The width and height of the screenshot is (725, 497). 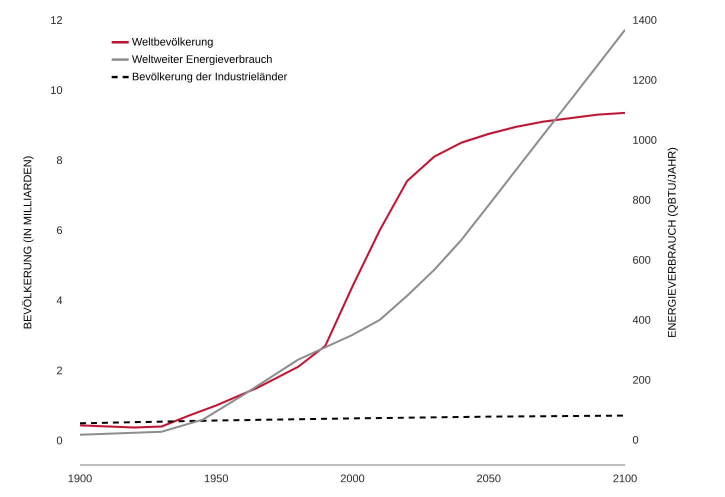 I want to click on x-tick-label: 2050, so click(x=488, y=478).